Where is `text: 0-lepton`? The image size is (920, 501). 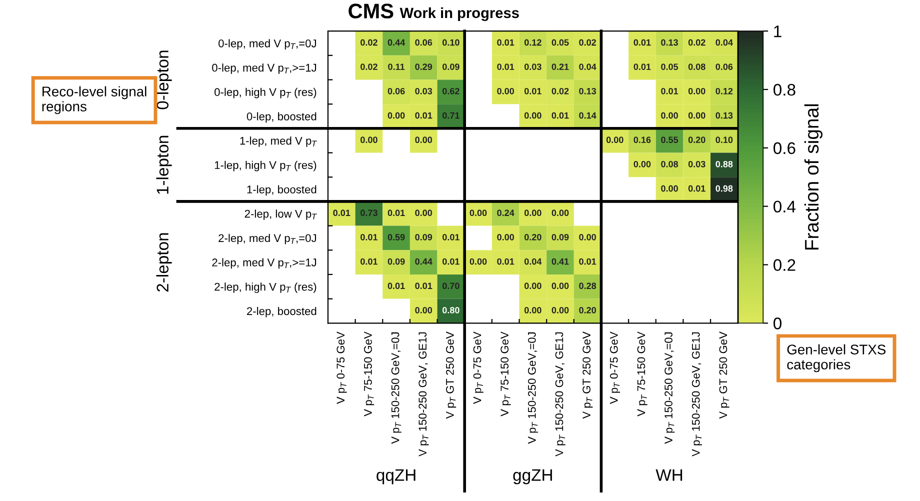
text: 0-lepton is located at coordinates (164, 80).